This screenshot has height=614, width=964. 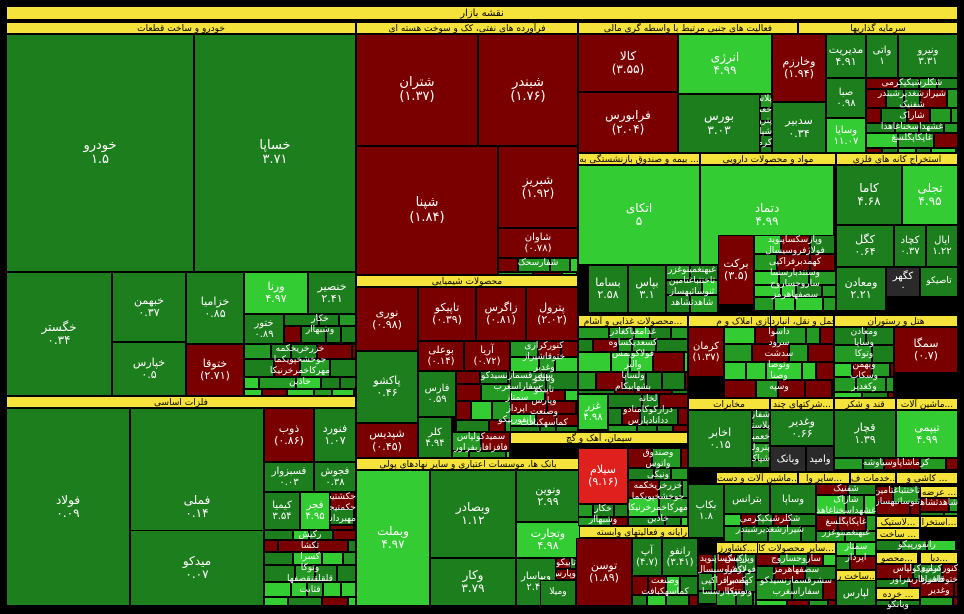 I want to click on stock-tile: خنصیر ۲.۴۱, so click(x=332, y=293).